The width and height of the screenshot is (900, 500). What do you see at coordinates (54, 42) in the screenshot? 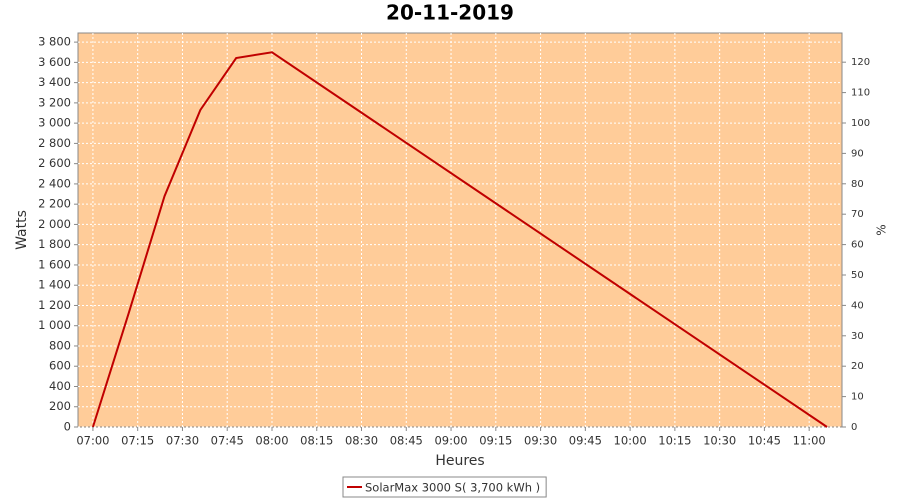
I see `y-tick-label: 3 800` at bounding box center [54, 42].